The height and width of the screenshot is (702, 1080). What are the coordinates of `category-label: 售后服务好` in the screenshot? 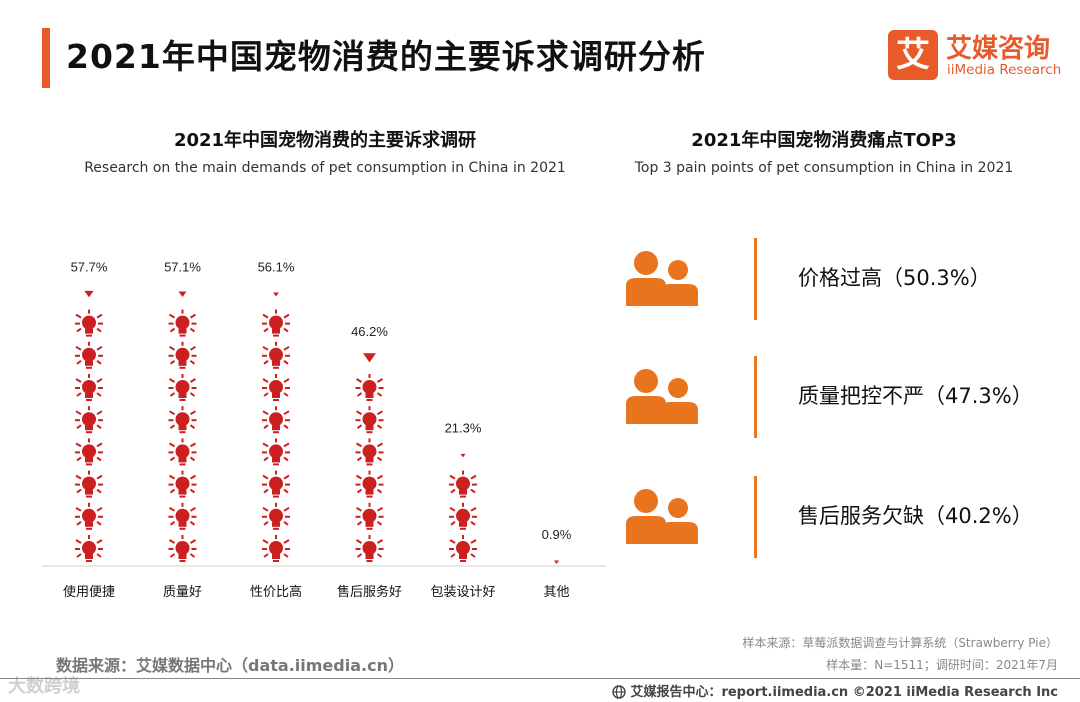 It's located at (369, 592).